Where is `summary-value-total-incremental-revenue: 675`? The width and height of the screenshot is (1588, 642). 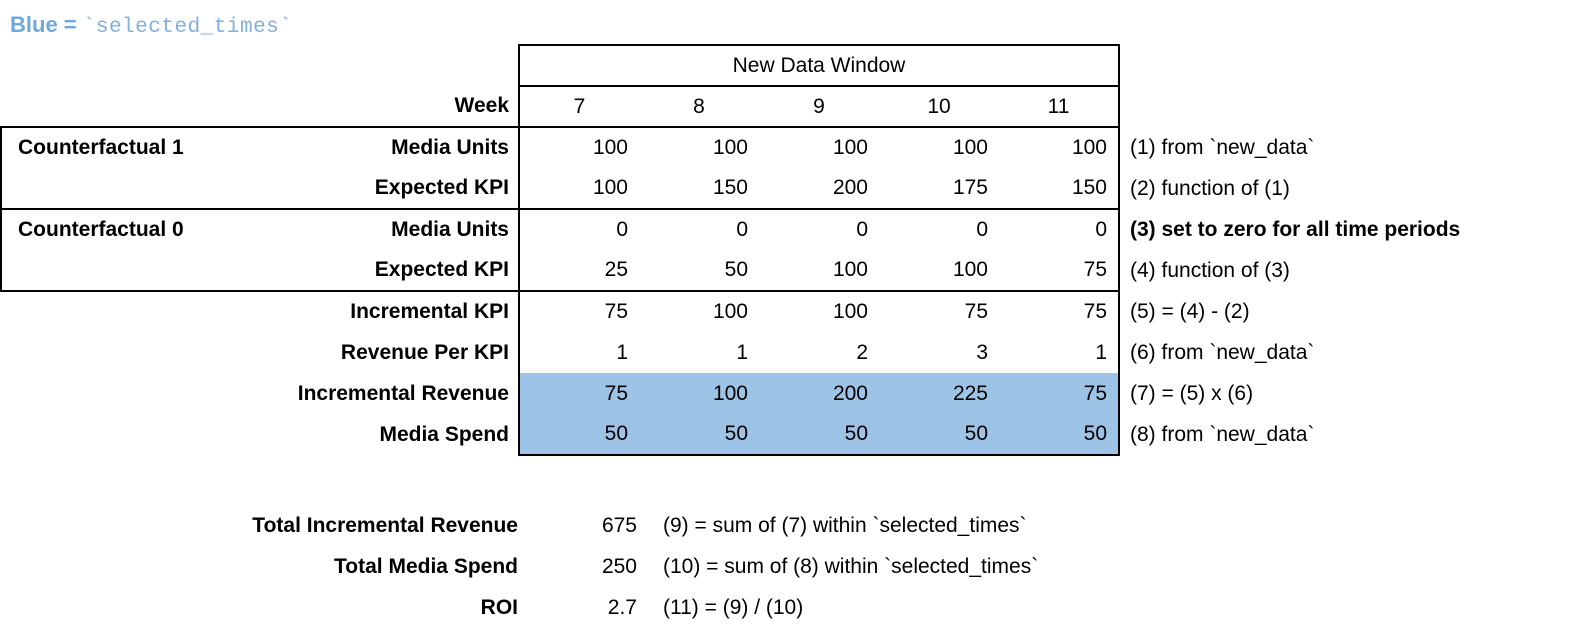
summary-value-total-incremental-revenue: 675 is located at coordinates (619, 525).